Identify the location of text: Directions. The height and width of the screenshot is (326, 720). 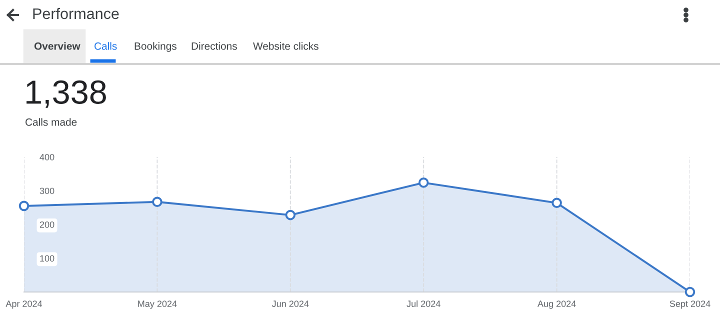
(214, 46).